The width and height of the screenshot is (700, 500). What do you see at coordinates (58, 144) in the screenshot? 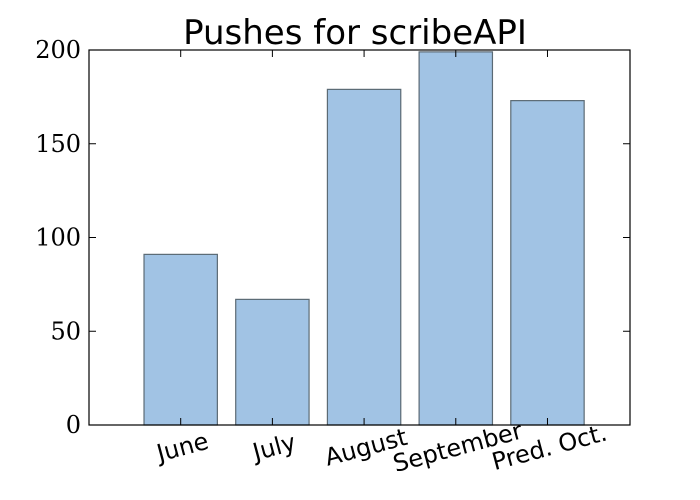
I see `y-tick-label: 150` at bounding box center [58, 144].